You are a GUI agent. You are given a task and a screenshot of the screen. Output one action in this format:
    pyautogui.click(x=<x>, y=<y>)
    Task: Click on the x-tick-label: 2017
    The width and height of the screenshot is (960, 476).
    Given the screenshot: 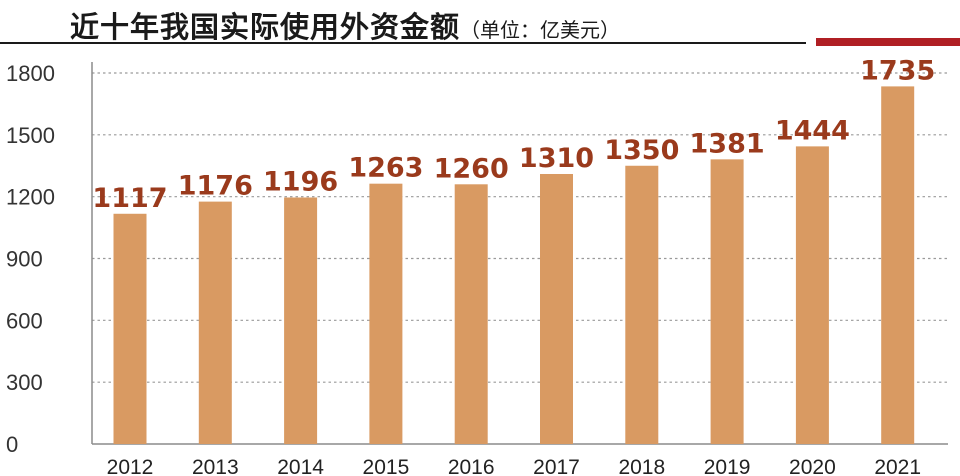 What is the action you would take?
    pyautogui.click(x=556, y=466)
    